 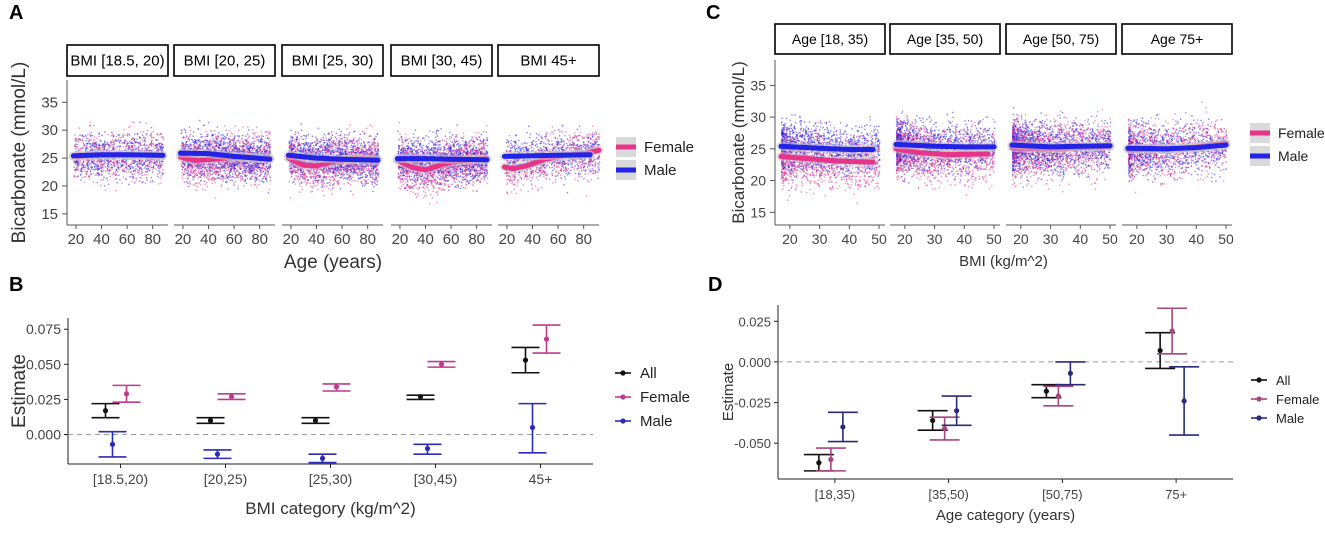 What do you see at coordinates (117, 146) in the screenshot?
I see `facet-1: BMI [18.5, 20)20 40 60 80` at bounding box center [117, 146].